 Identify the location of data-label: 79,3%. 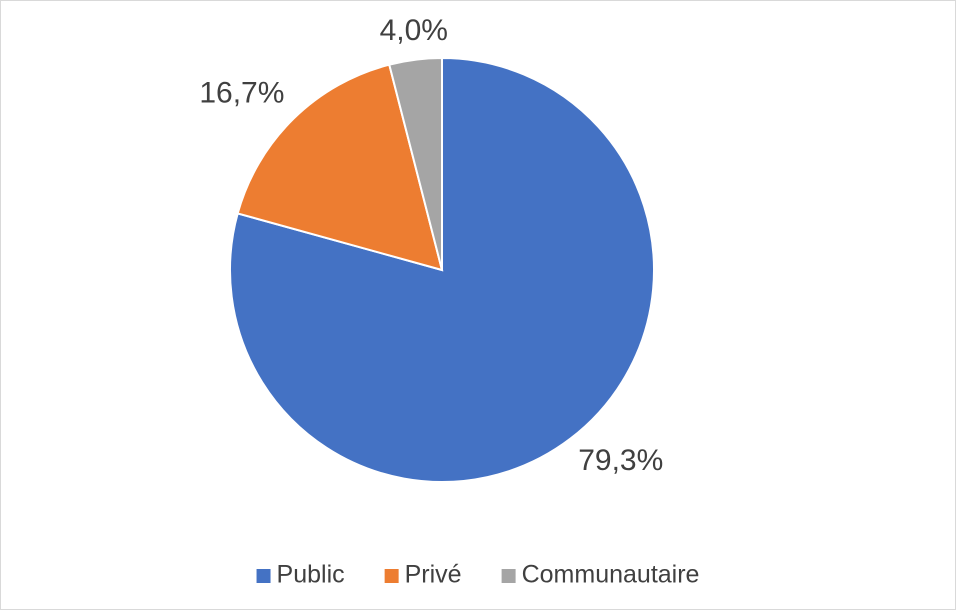
(620, 460).